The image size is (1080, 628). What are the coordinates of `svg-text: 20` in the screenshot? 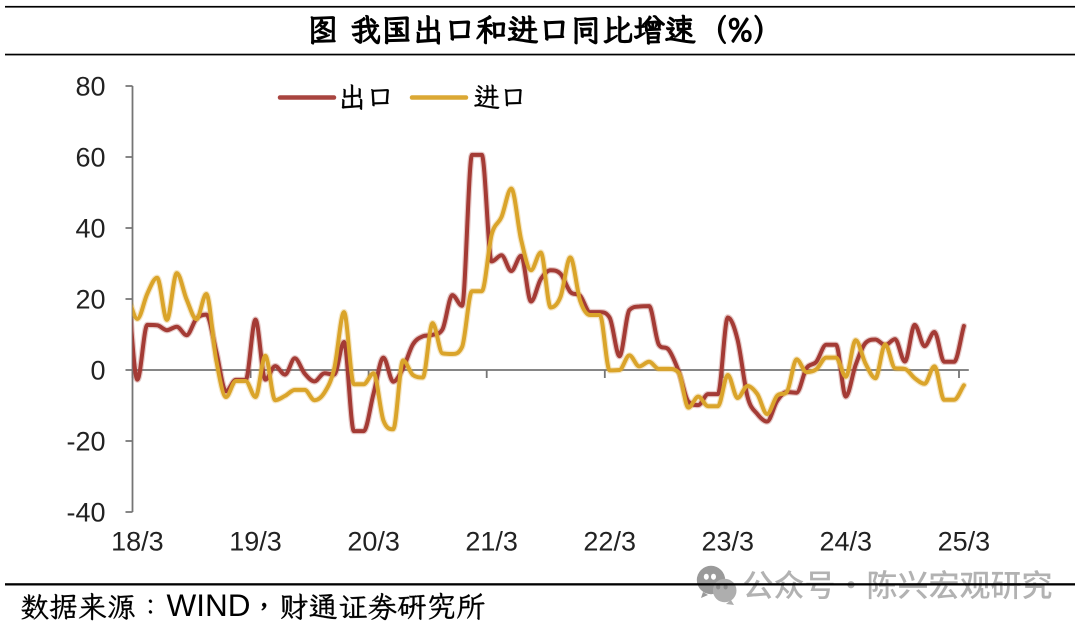 It's located at (90, 300).